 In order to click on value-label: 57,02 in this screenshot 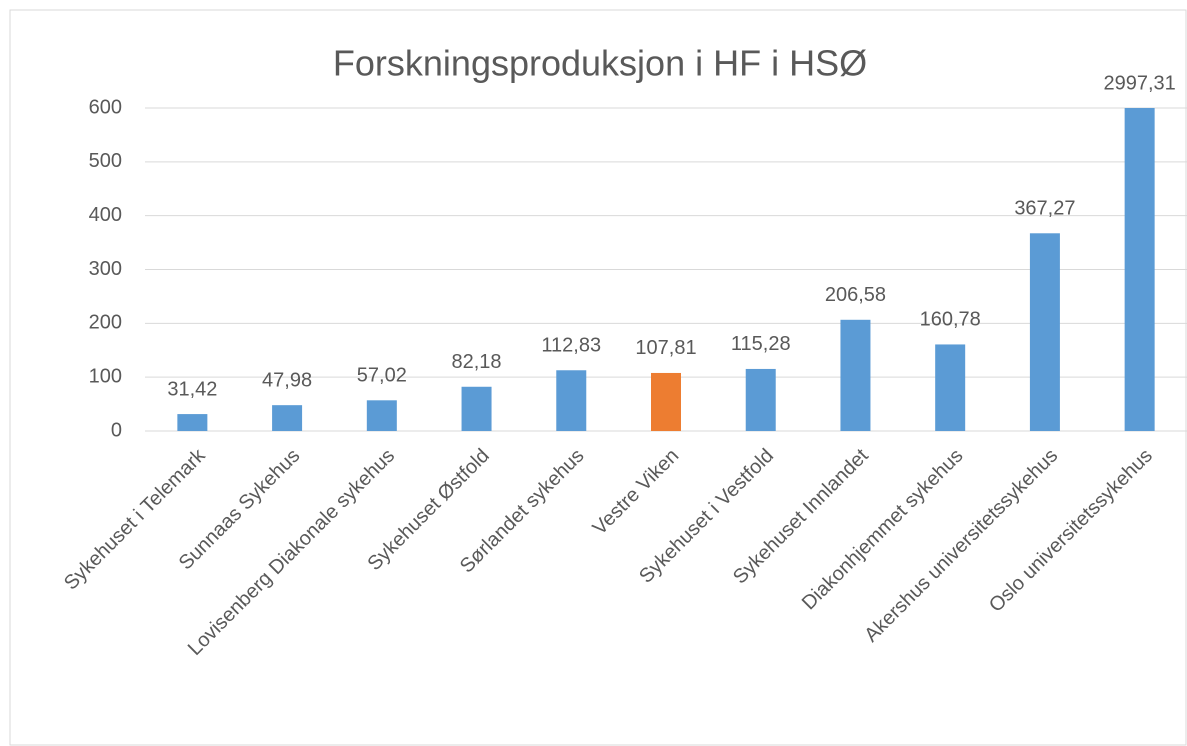, I will do `click(382, 376)`.